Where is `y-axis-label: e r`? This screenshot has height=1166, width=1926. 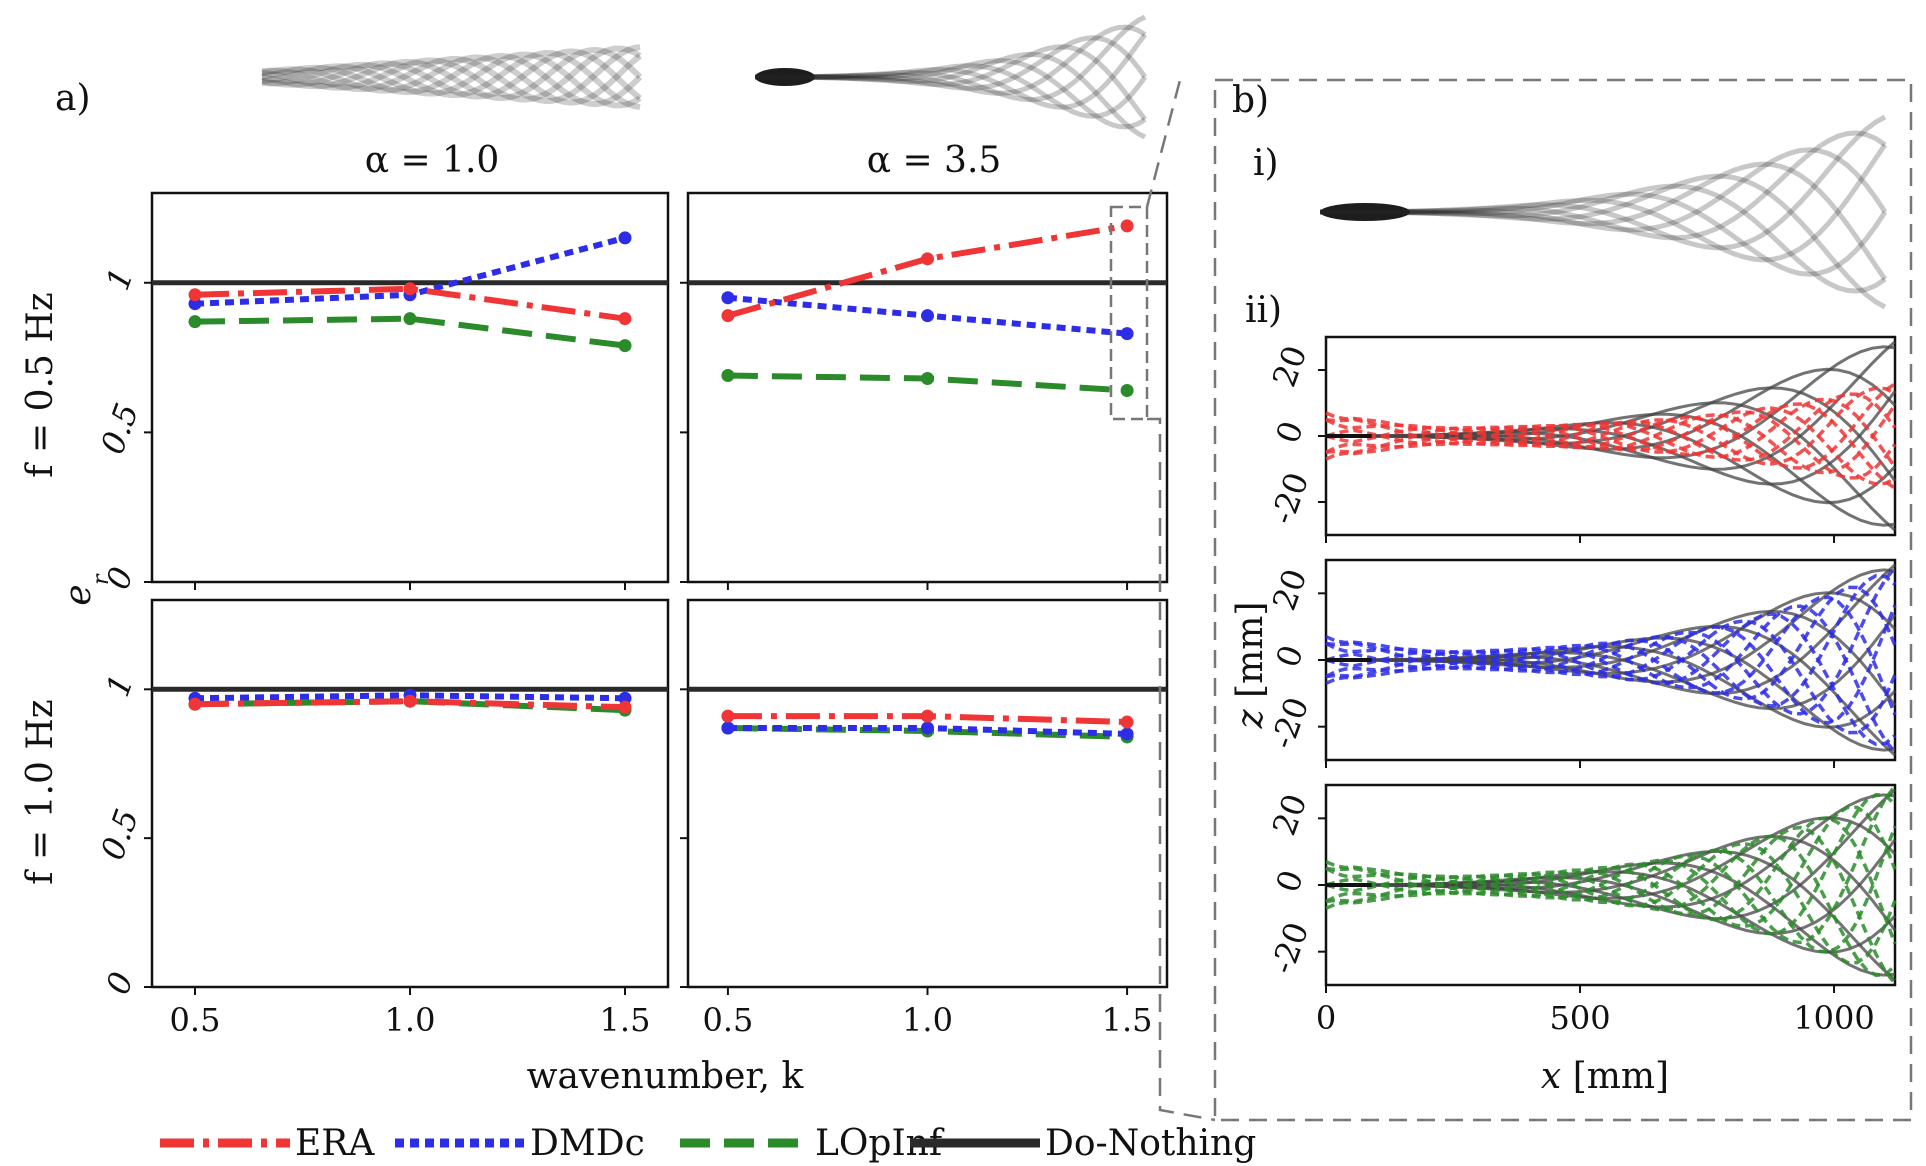 y-axis-label: e r is located at coordinates (86, 589).